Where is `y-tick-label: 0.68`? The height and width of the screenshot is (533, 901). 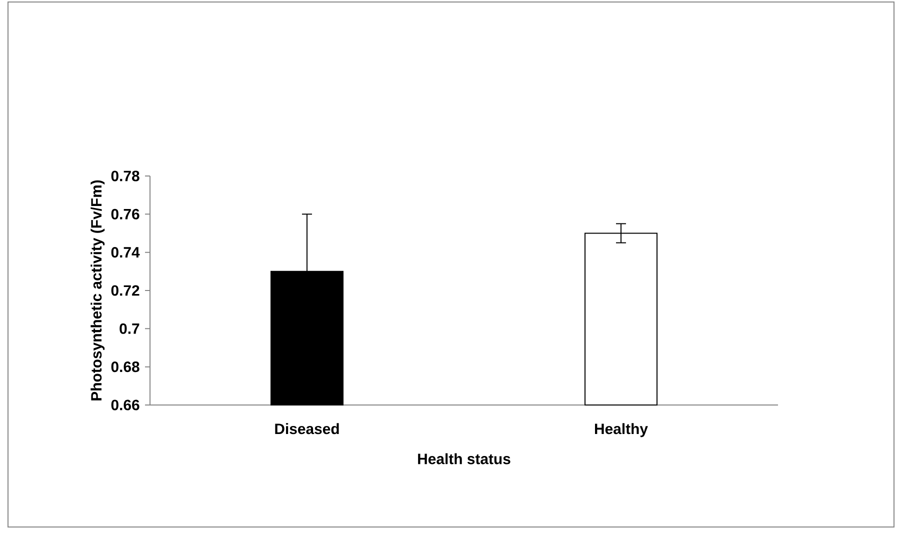 y-tick-label: 0.68 is located at coordinates (125, 367).